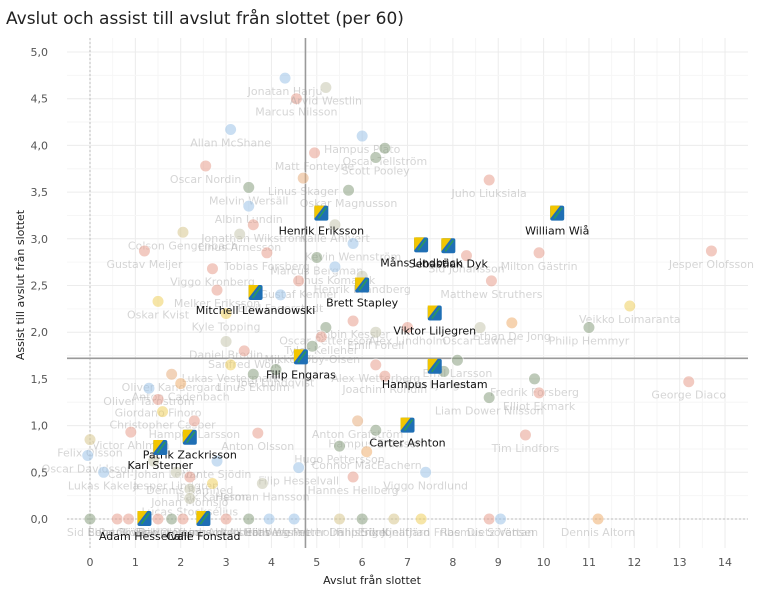 This screenshot has height=600, width=770. What do you see at coordinates (203, 536) in the screenshot?
I see `player-label: Calle Fonstad` at bounding box center [203, 536].